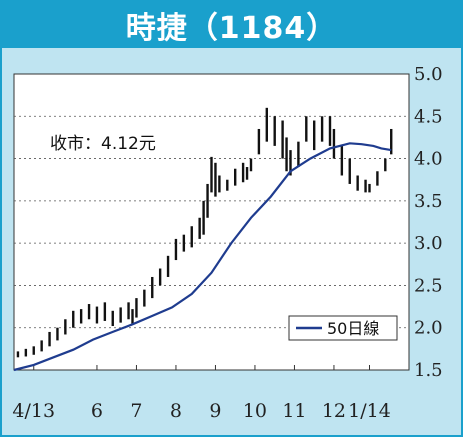  I want to click on y-tick-label: 3.5, so click(428, 201).